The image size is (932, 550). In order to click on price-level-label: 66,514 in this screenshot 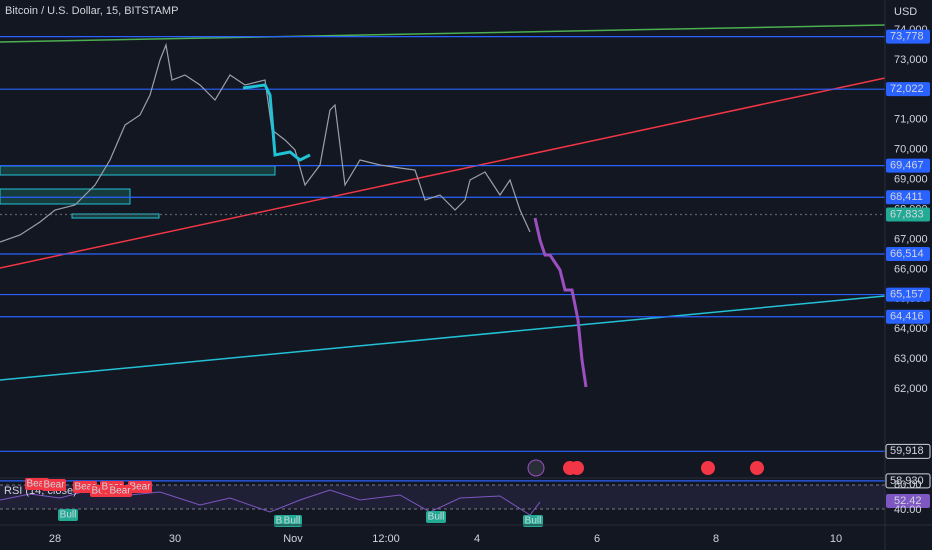, I will do `click(907, 254)`.